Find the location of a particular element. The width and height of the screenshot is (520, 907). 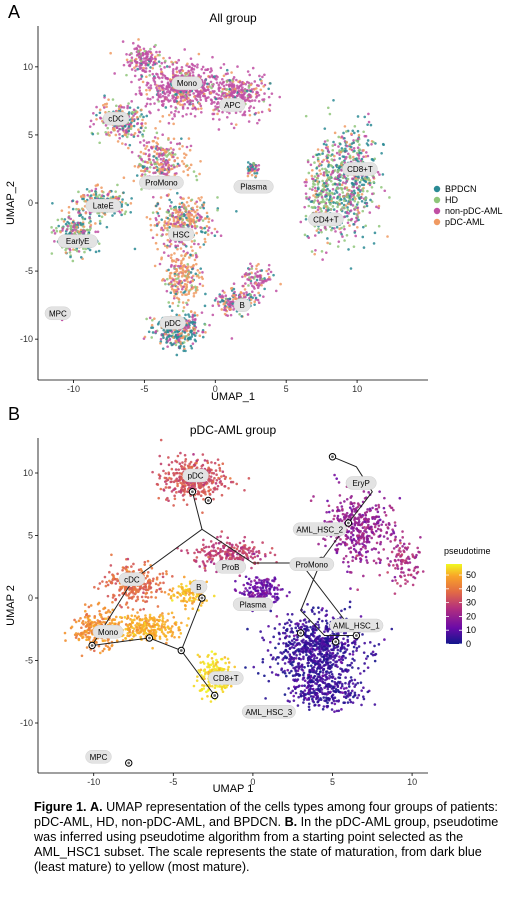

panel-a-x-tick-label: -10 is located at coordinates (73, 389).